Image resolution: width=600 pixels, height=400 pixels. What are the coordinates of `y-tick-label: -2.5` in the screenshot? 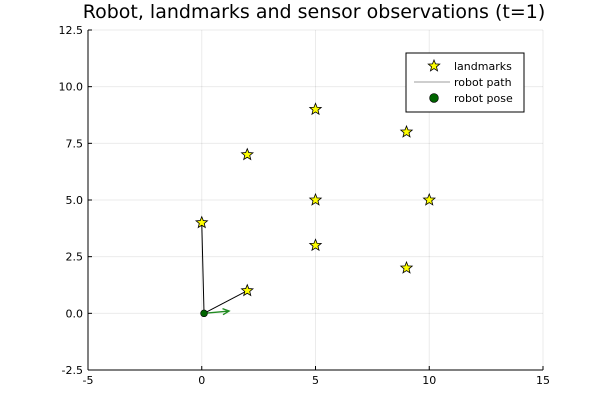 It's located at (72, 370).